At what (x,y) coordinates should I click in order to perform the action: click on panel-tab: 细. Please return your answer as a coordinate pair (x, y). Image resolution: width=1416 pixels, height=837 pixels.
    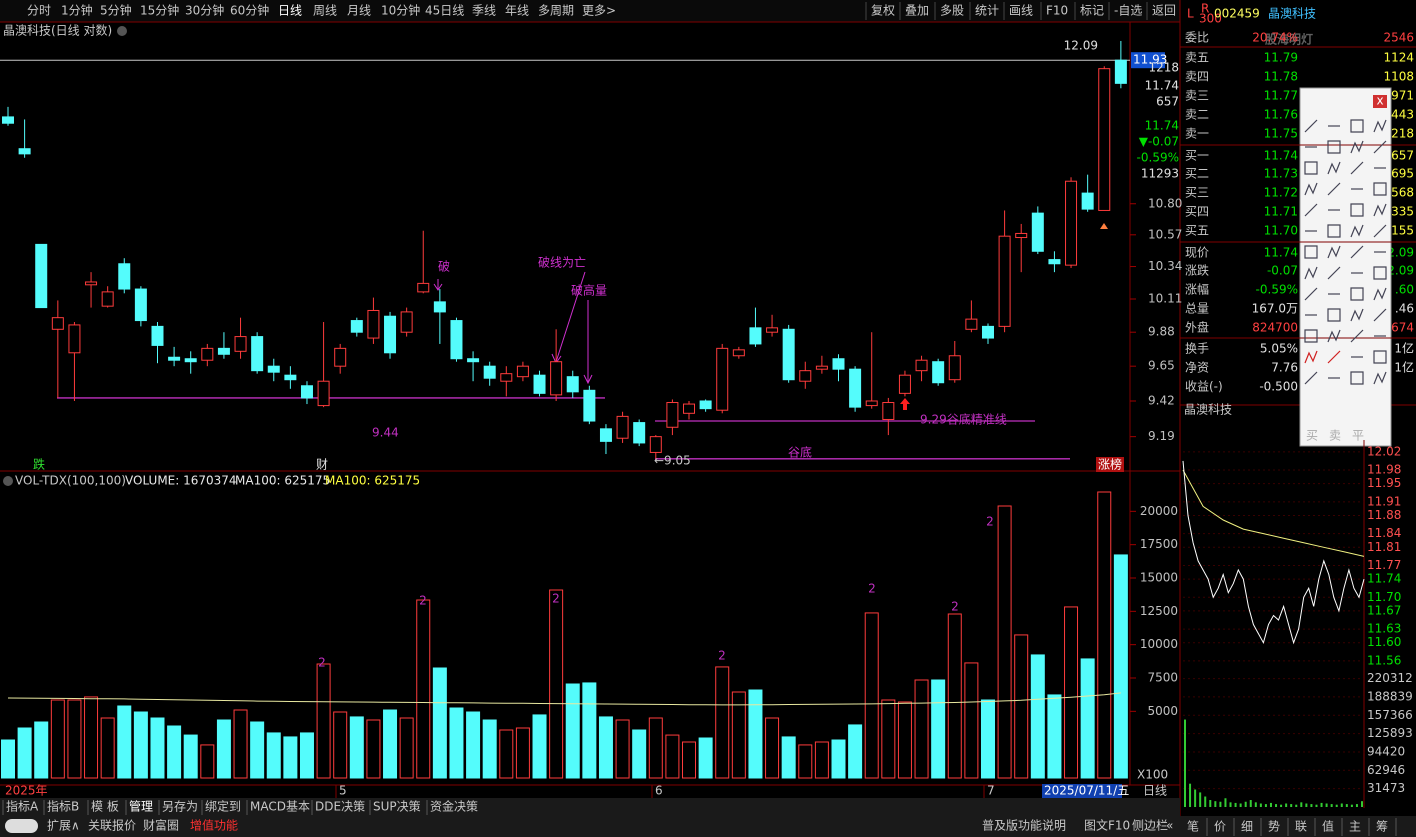
    Looking at the image, I should click on (1247, 827).